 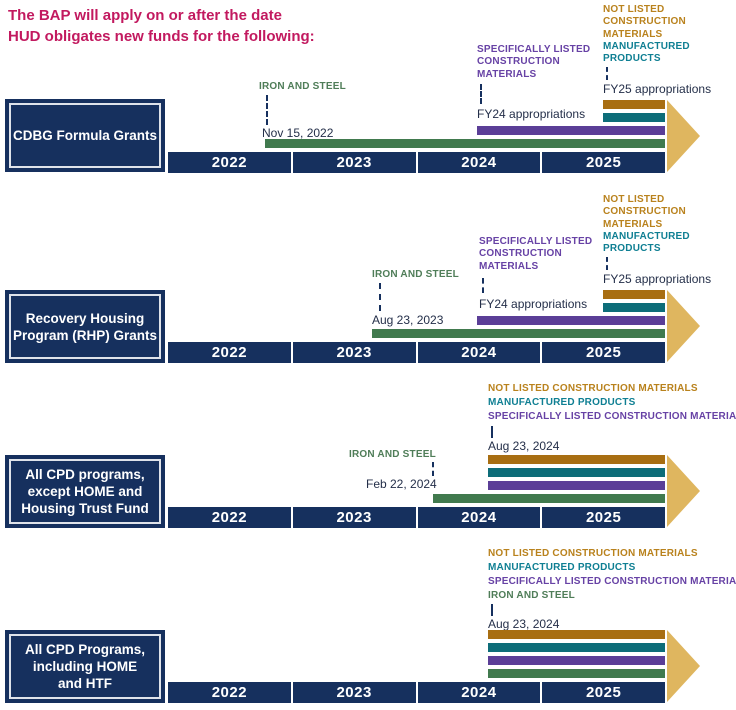 I want to click on label-line: MANUFACTURED PRODUCTS, so click(x=562, y=567).